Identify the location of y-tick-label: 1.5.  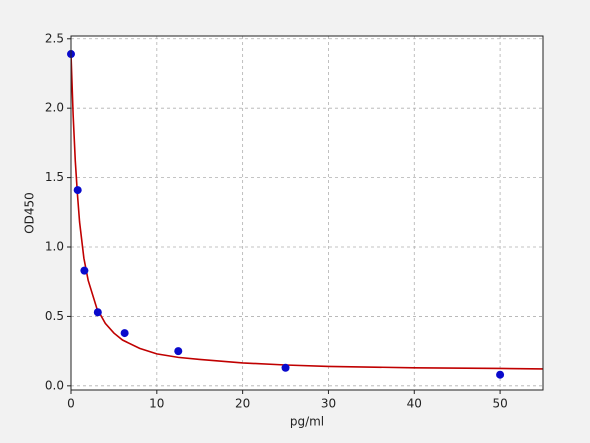
(54, 177).